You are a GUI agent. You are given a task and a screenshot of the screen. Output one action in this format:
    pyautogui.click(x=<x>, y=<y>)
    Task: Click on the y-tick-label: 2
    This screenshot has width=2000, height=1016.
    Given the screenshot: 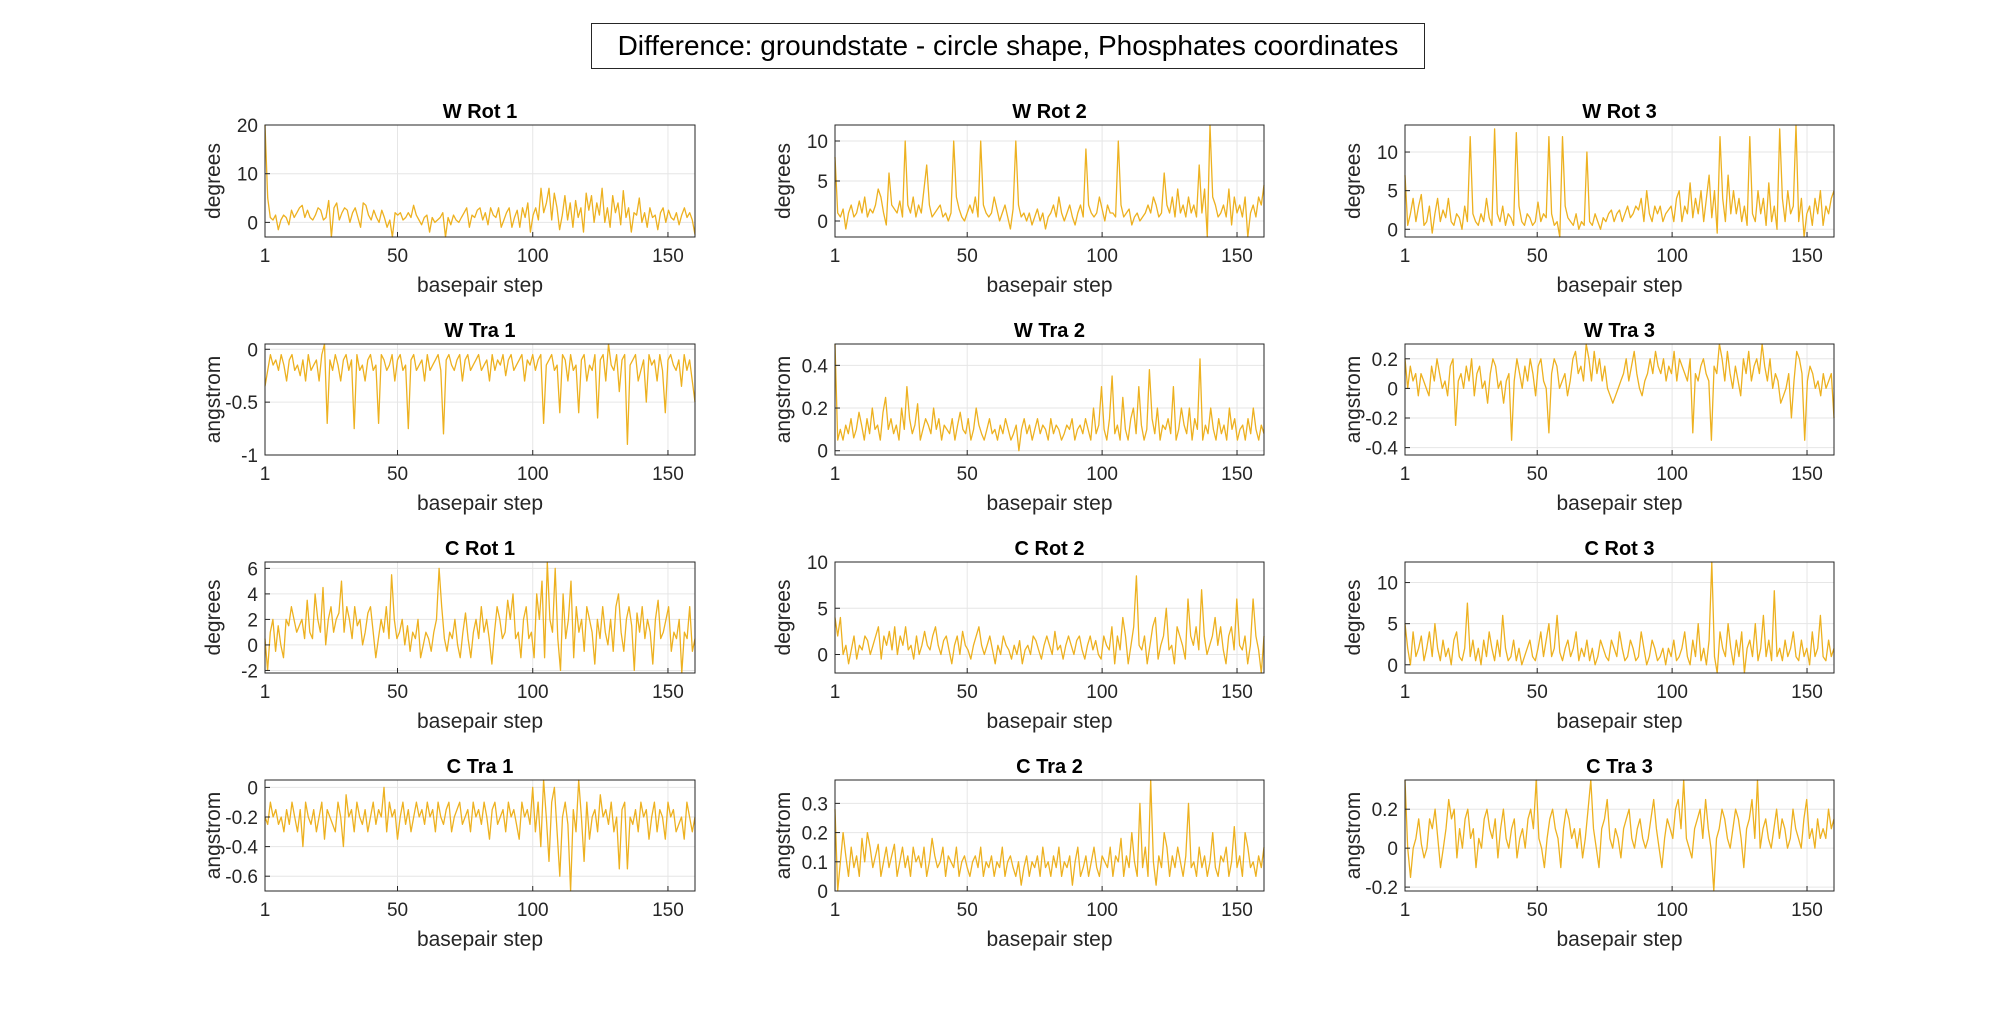 What is the action you would take?
    pyautogui.click(x=252, y=620)
    